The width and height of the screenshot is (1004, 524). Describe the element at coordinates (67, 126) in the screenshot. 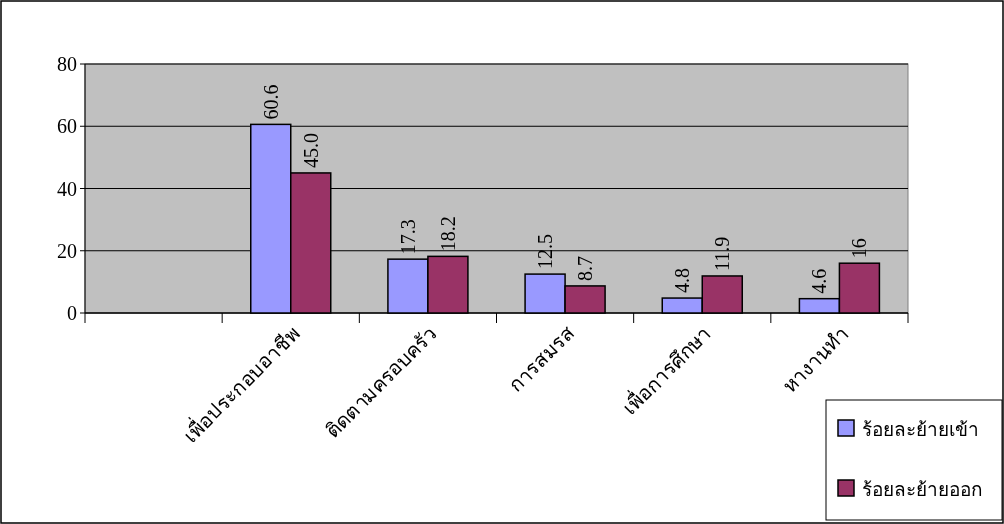

I see `y-tick-label: 60` at that location.